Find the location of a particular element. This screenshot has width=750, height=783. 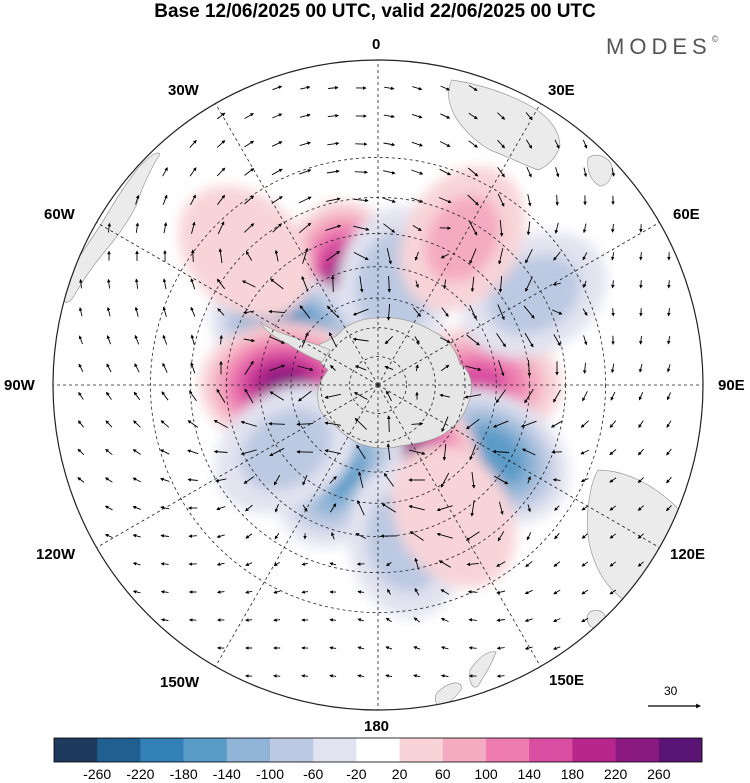

colorbar is located at coordinates (378, 750).